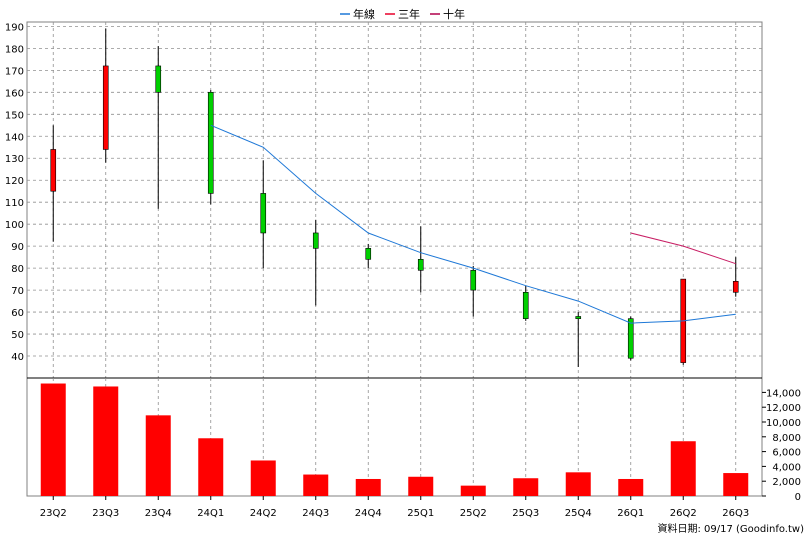 The width and height of the screenshot is (808, 540). Describe the element at coordinates (783, 393) in the screenshot. I see `volume-tick-label: 14,000` at that location.